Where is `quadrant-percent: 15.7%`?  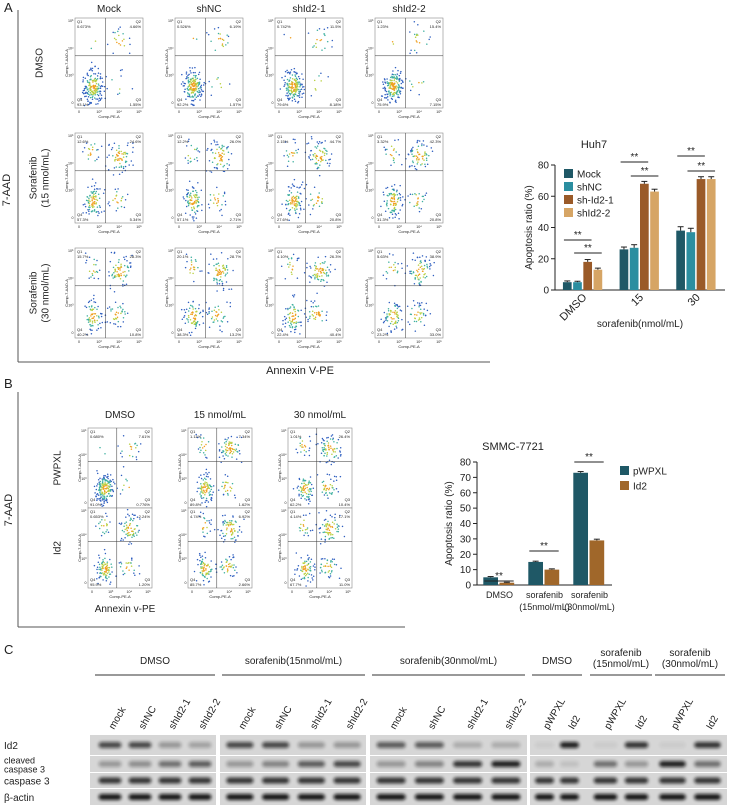
quadrant-percent: 15.7% is located at coordinates (83, 256).